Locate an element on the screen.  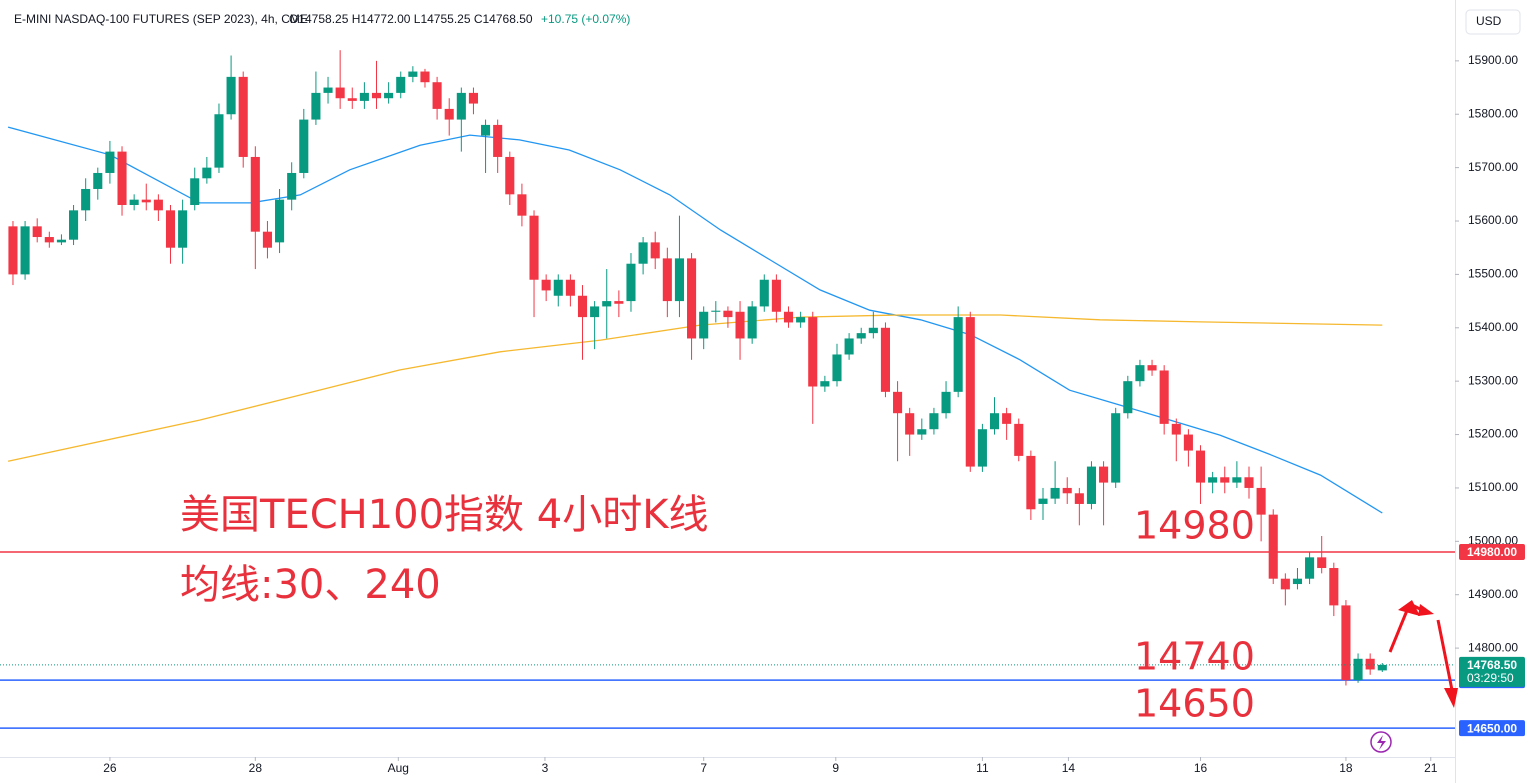
annotation-level: 14650 is located at coordinates (1194, 704).